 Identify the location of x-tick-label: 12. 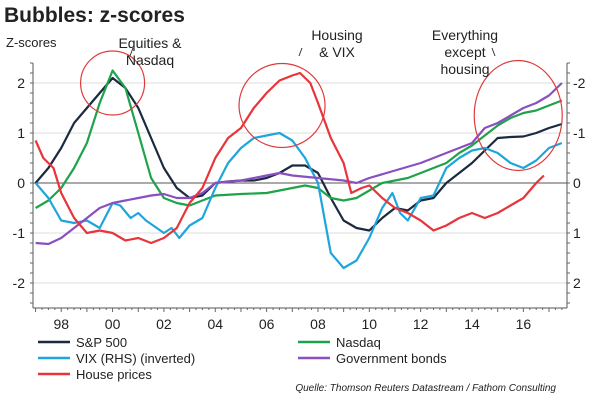
(421, 324).